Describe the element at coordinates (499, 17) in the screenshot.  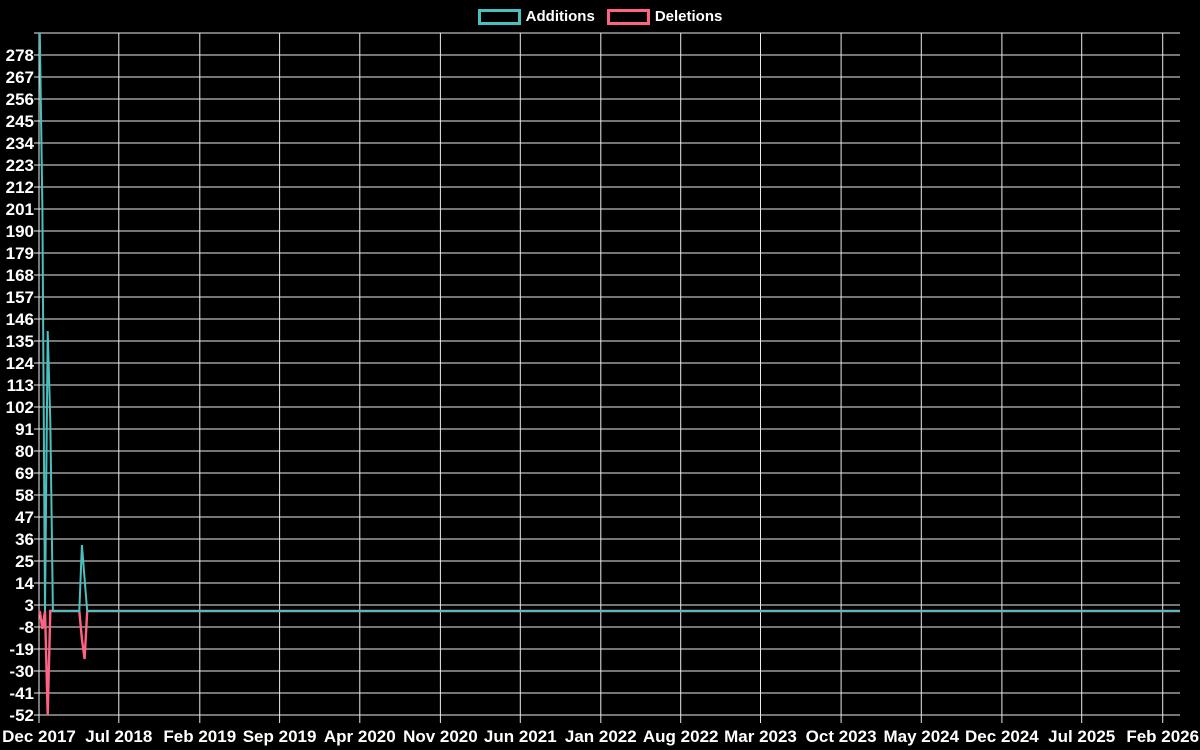
I see `legend-swatch-additions-icon` at that location.